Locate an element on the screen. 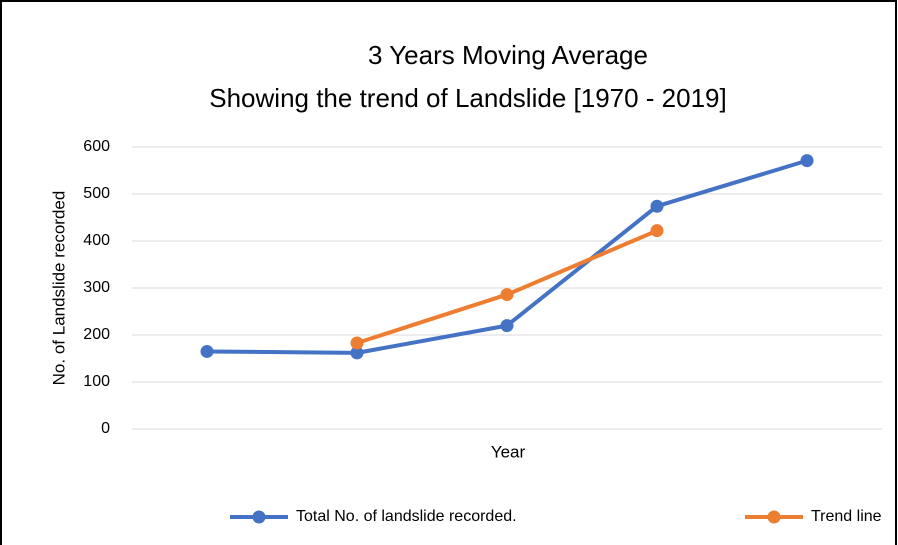 Image resolution: width=898 pixels, height=545 pixels. y-tick-label: 0 is located at coordinates (105, 428).